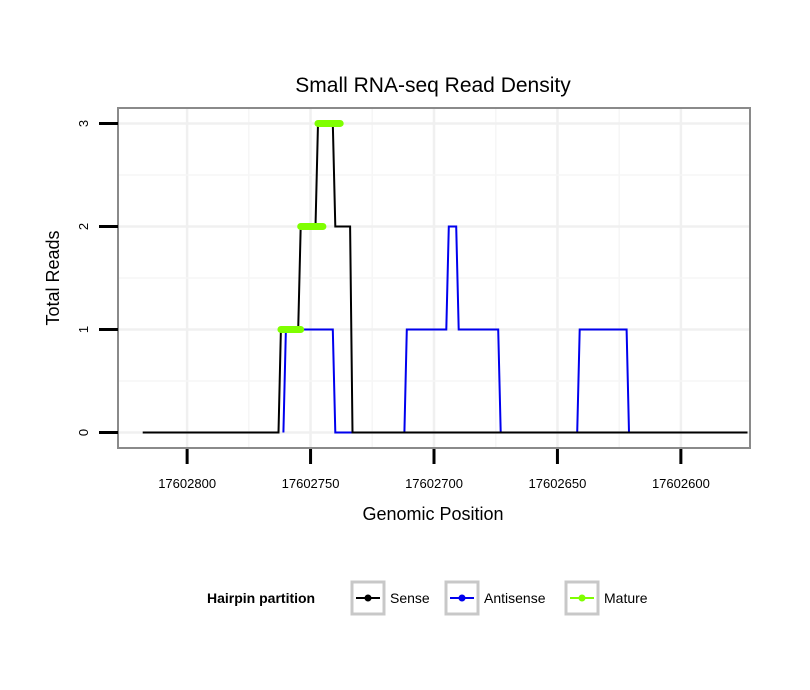 This screenshot has height=690, width=810. Describe the element at coordinates (53, 277) in the screenshot. I see `y-axis-title: Total Reads` at that location.